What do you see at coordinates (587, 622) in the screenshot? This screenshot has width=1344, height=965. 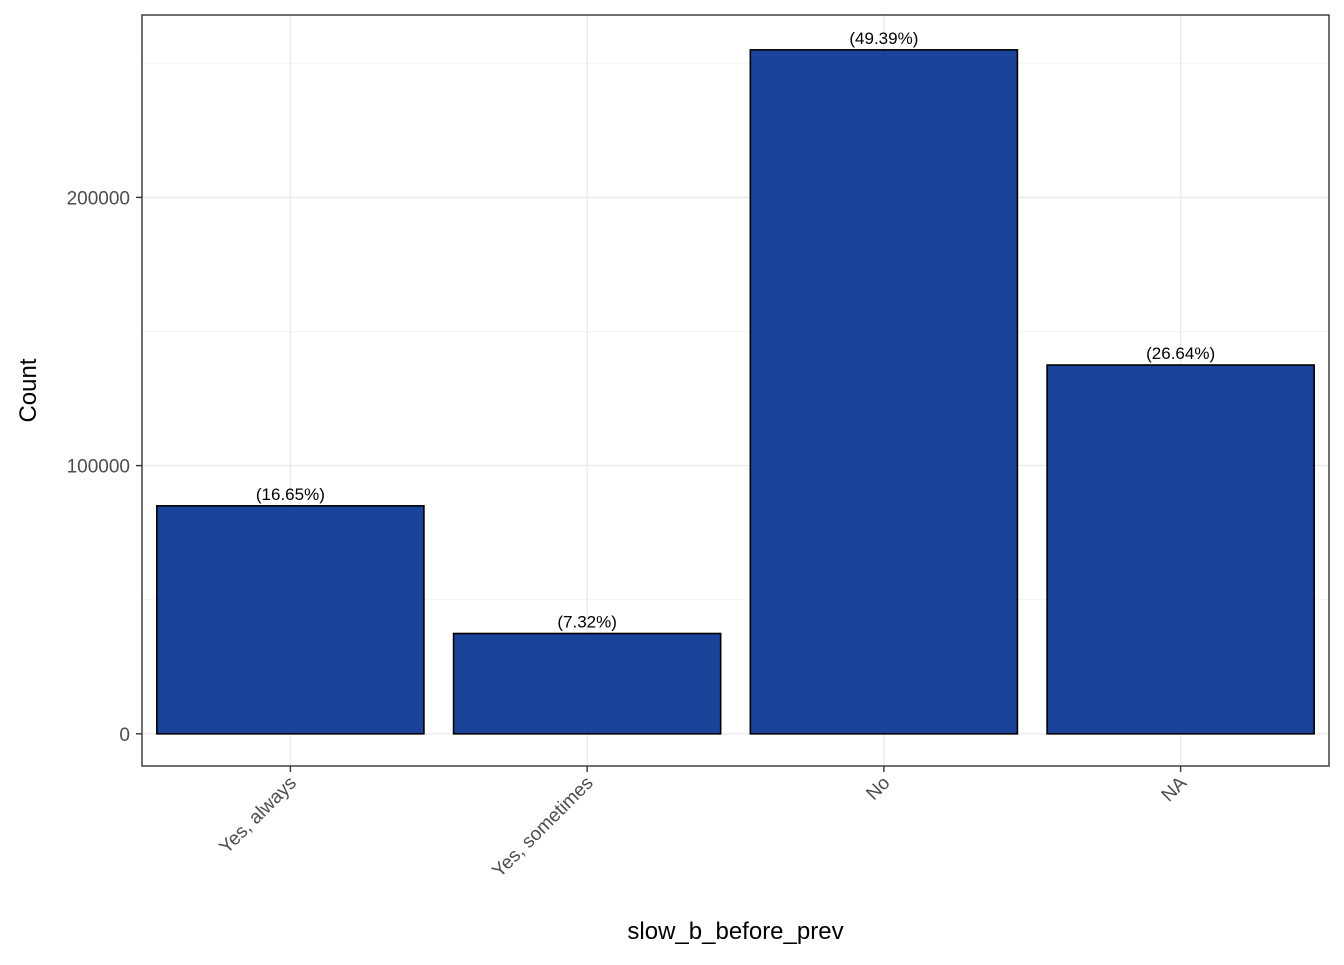 I see `bar-label: (7.32%)` at bounding box center [587, 622].